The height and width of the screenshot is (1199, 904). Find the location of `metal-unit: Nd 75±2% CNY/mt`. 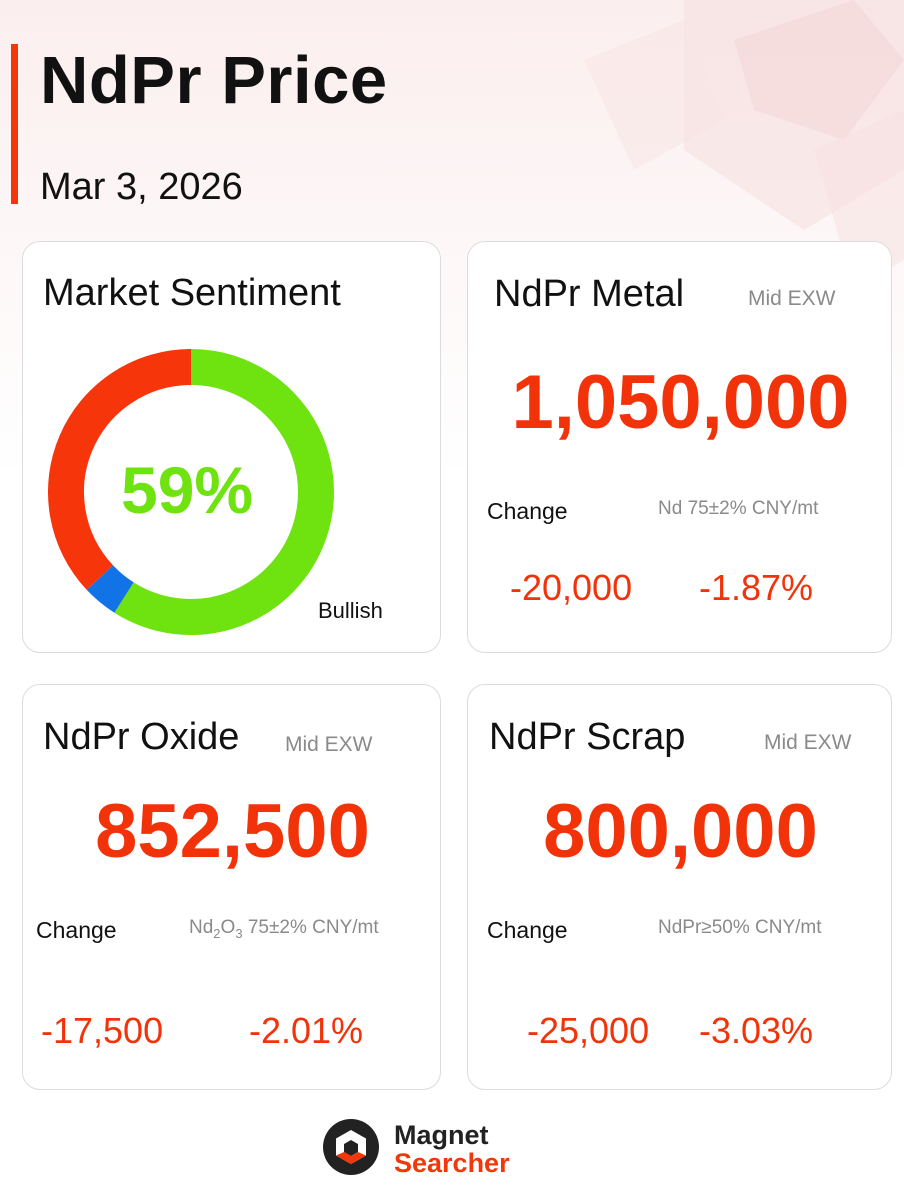

metal-unit: Nd 75±2% CNY/mt is located at coordinates (738, 508).